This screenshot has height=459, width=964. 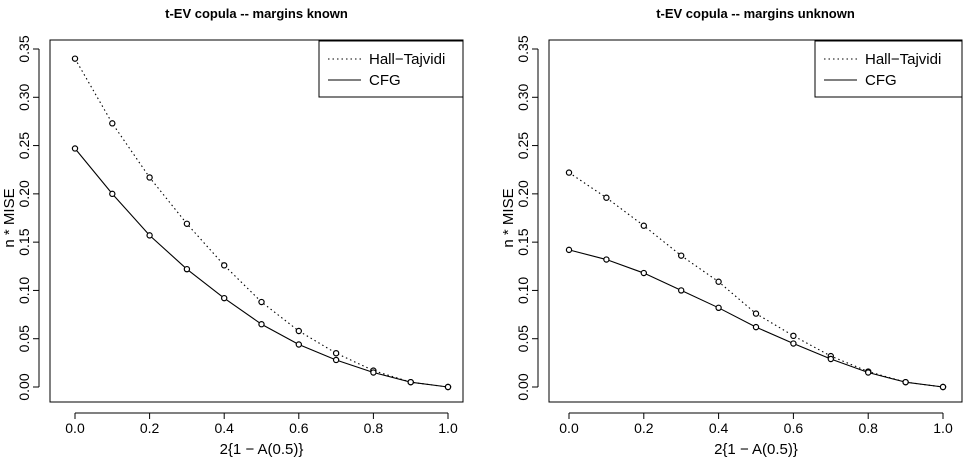 What do you see at coordinates (755, 13) in the screenshot?
I see `chart-title: t-EV copula -- margins unknown` at bounding box center [755, 13].